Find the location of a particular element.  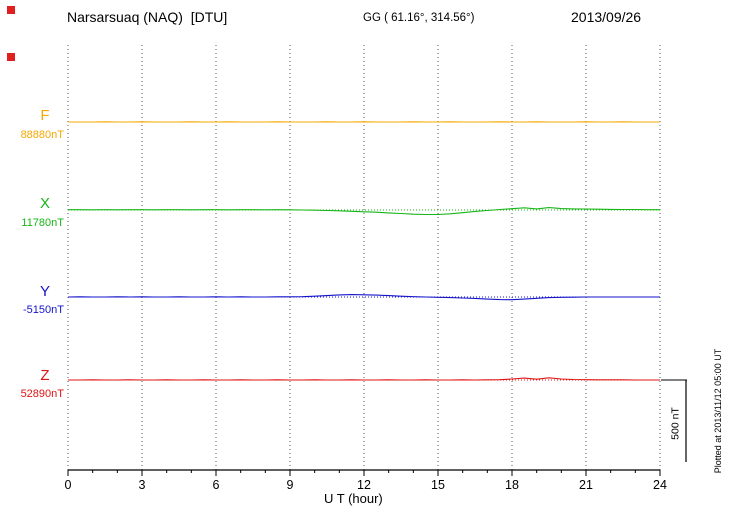

x-tick-label: 21 is located at coordinates (586, 485).